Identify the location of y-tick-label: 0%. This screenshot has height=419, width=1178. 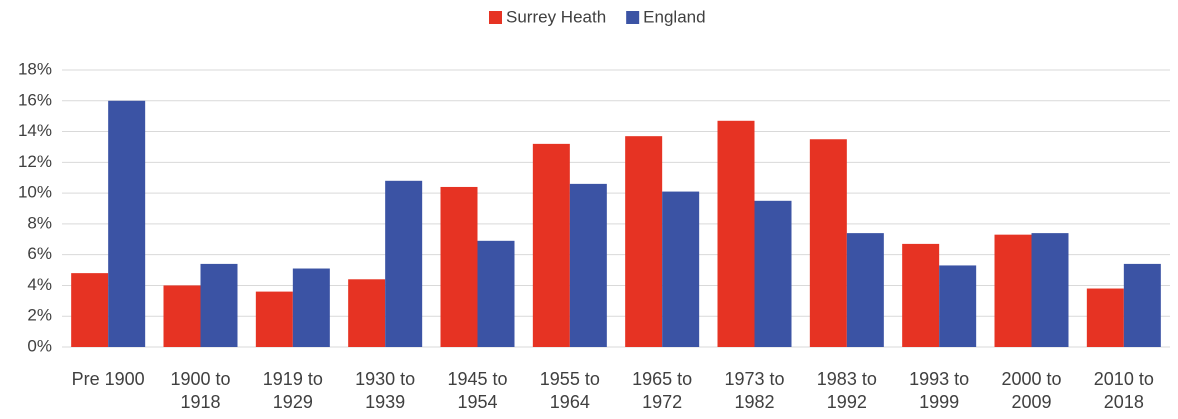
(39, 345).